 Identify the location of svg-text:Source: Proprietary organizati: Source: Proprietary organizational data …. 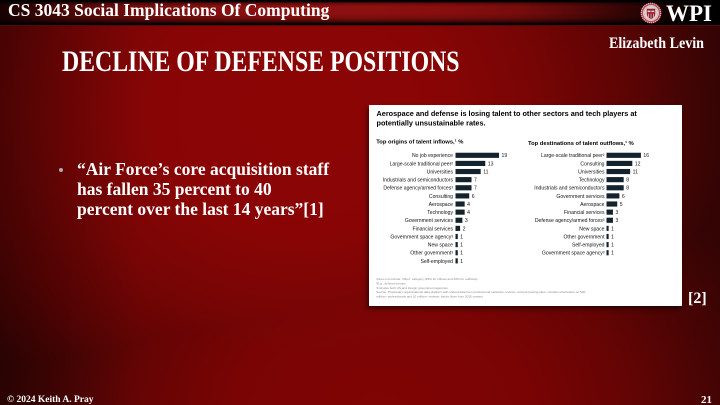
(480, 292).